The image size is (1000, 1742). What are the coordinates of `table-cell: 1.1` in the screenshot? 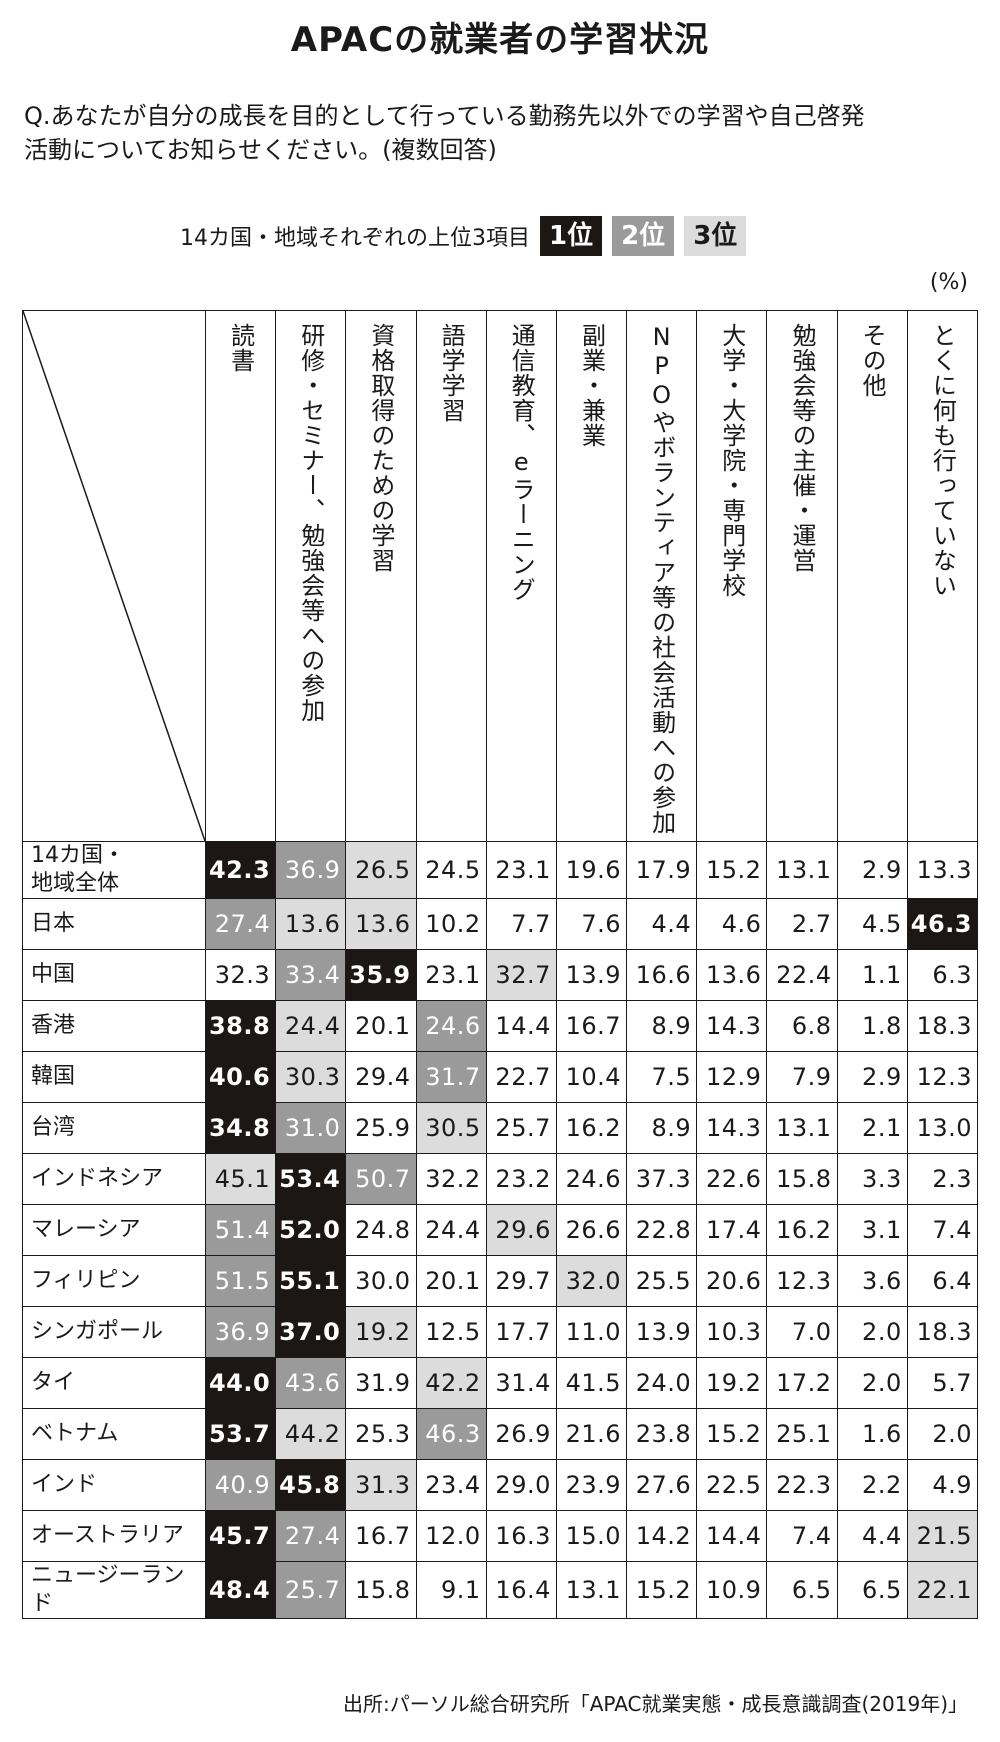 It's located at (872, 975).